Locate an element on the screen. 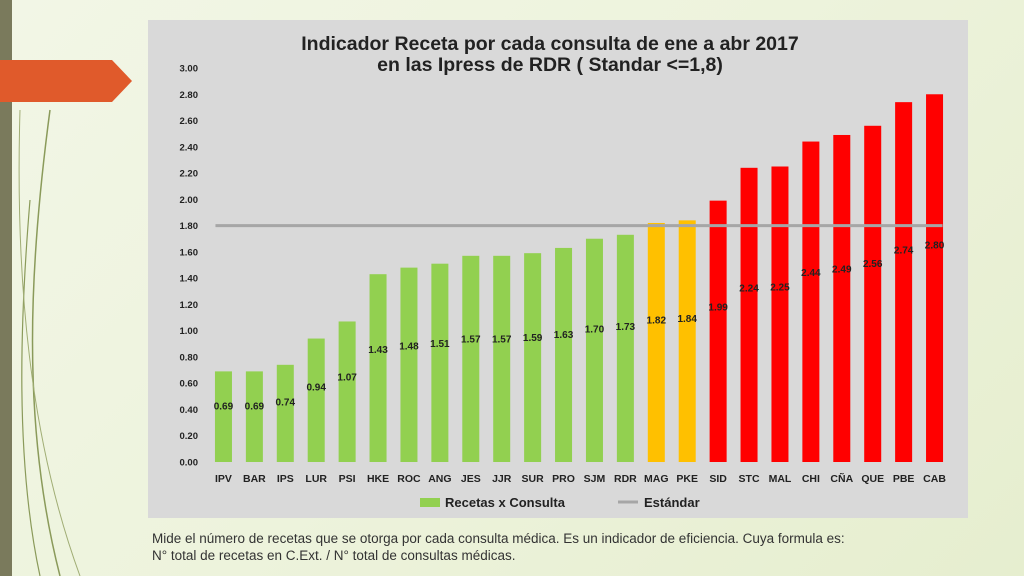 The height and width of the screenshot is (576, 1024). y-tick-label: 0.40 is located at coordinates (189, 410).